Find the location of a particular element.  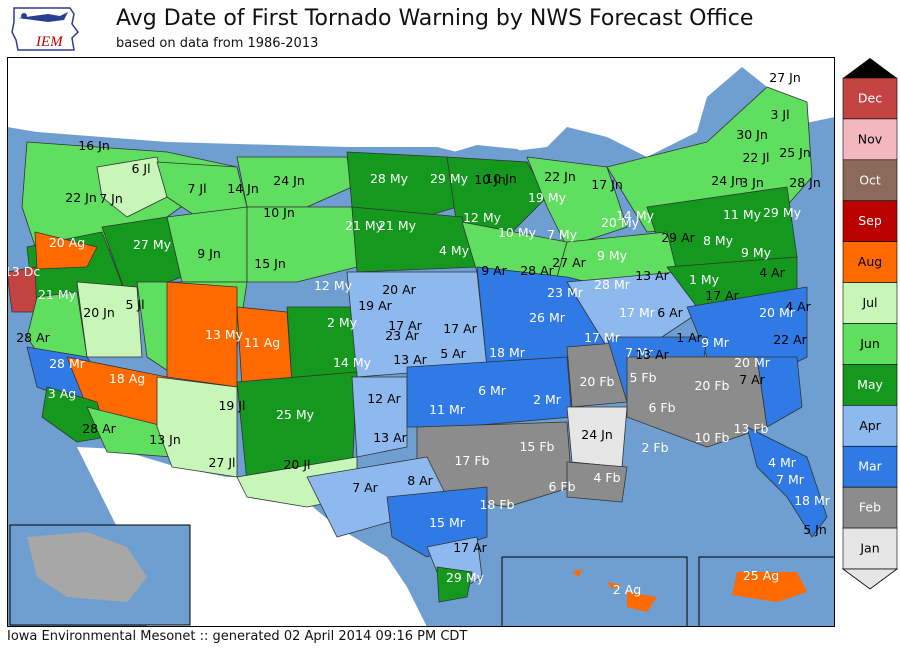

office-label: 5 Jn is located at coordinates (815, 529).